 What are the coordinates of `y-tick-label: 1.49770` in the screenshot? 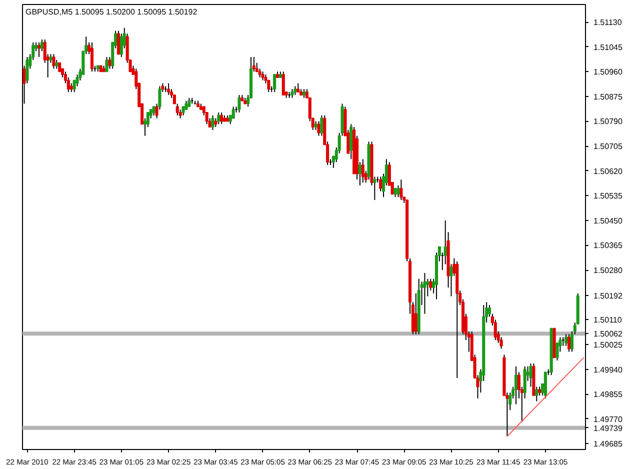 It's located at (608, 419).